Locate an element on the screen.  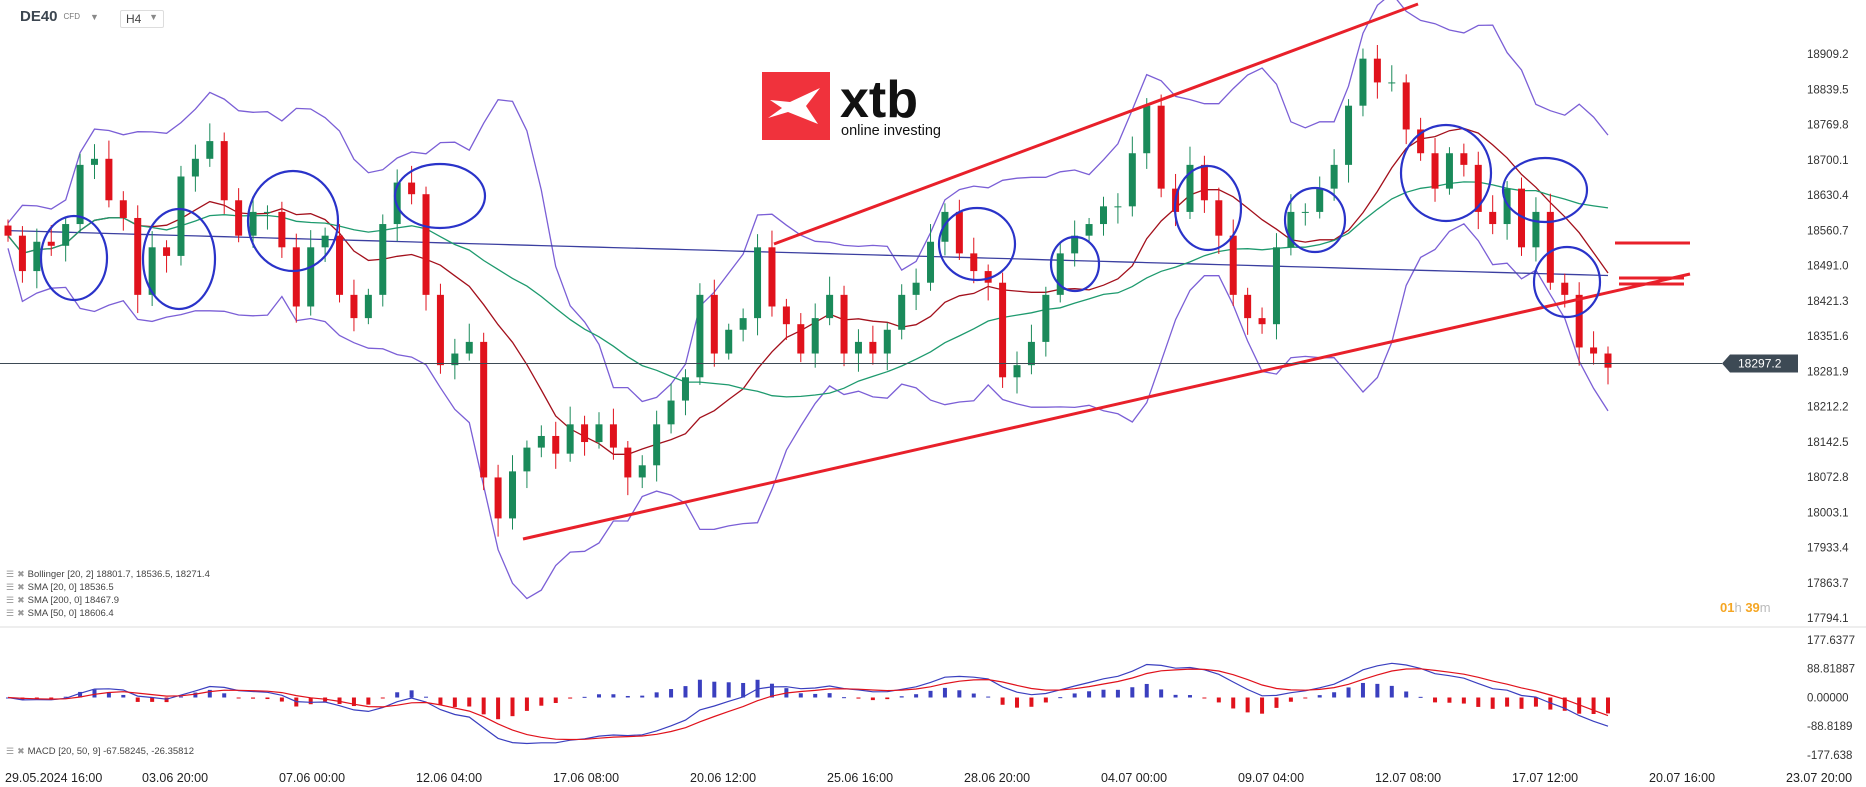
timeframe-select: H4 ▼ is located at coordinates (142, 19).